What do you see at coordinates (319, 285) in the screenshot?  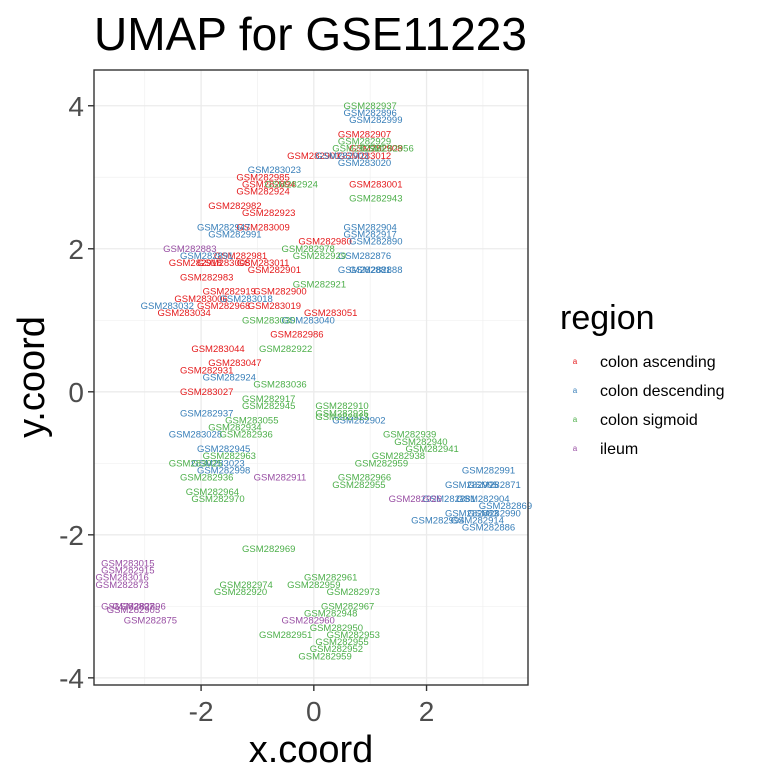 I see `data-point-label: GSM282921` at bounding box center [319, 285].